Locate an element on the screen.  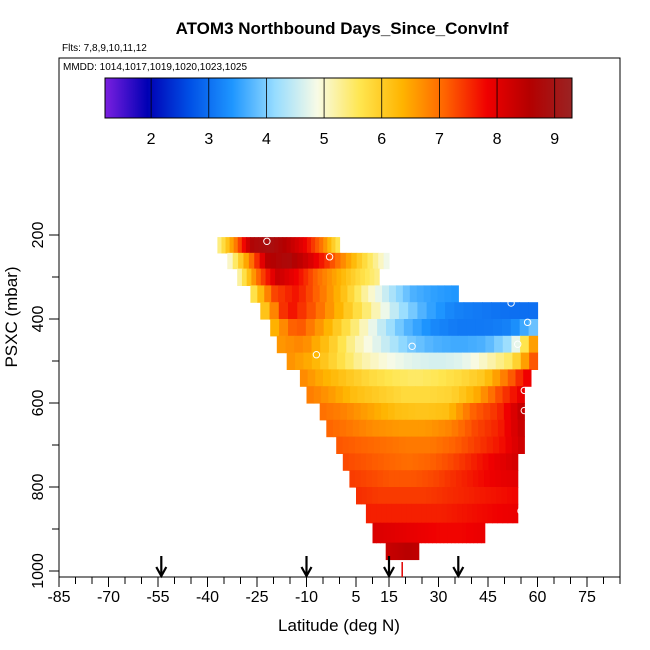
x-tick-label-60: 60 is located at coordinates (538, 597).